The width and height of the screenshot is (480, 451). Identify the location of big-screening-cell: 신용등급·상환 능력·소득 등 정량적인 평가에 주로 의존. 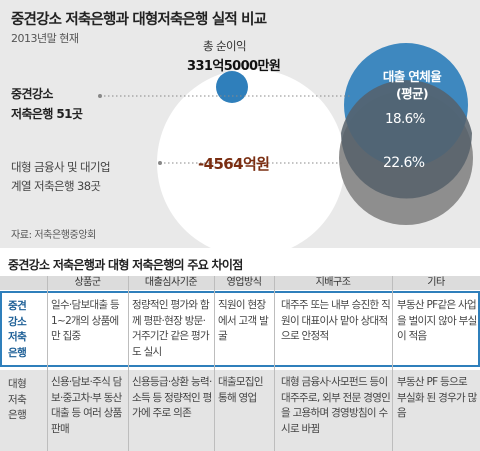
(172, 397).